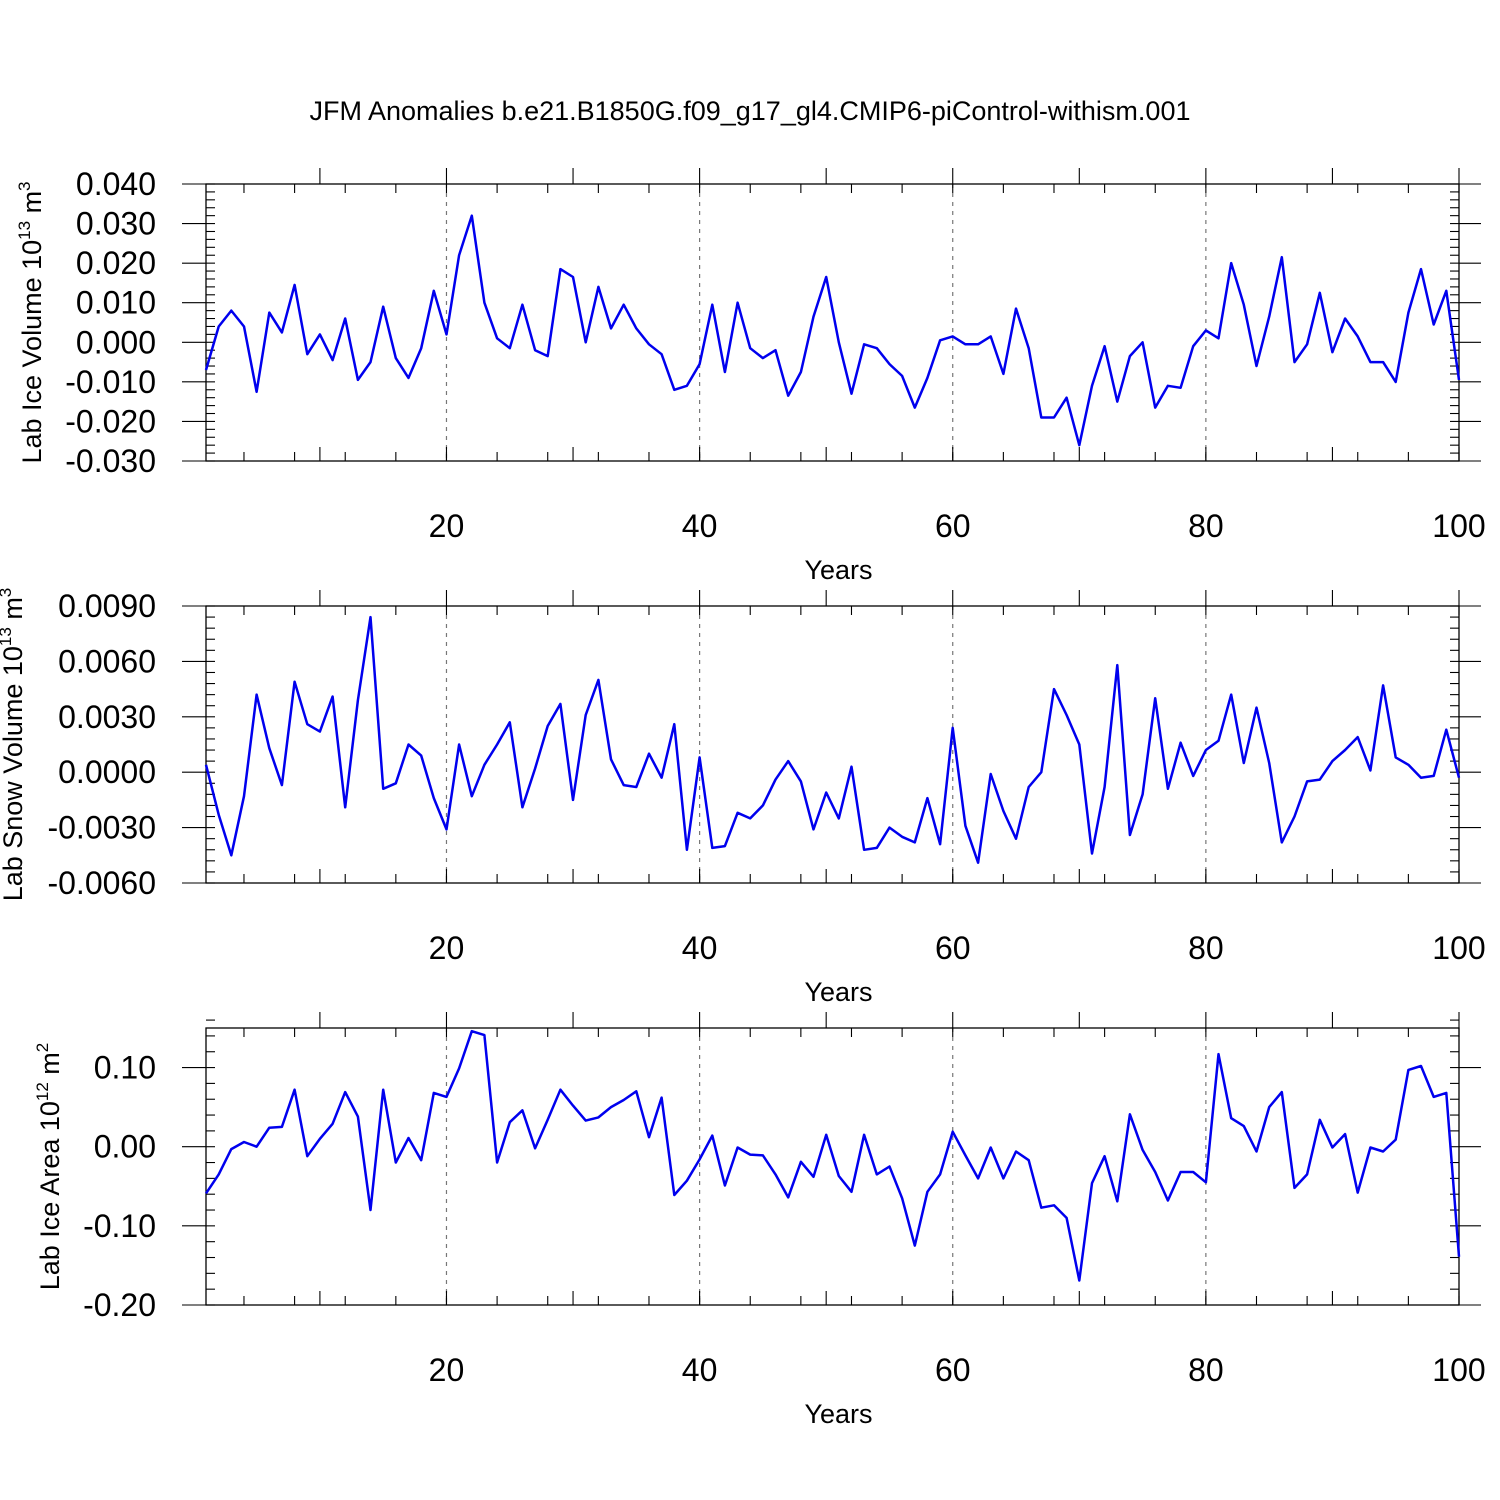 This screenshot has height=1500, width=1500. I want to click on y-tick-label: 0.040, so click(116, 184).